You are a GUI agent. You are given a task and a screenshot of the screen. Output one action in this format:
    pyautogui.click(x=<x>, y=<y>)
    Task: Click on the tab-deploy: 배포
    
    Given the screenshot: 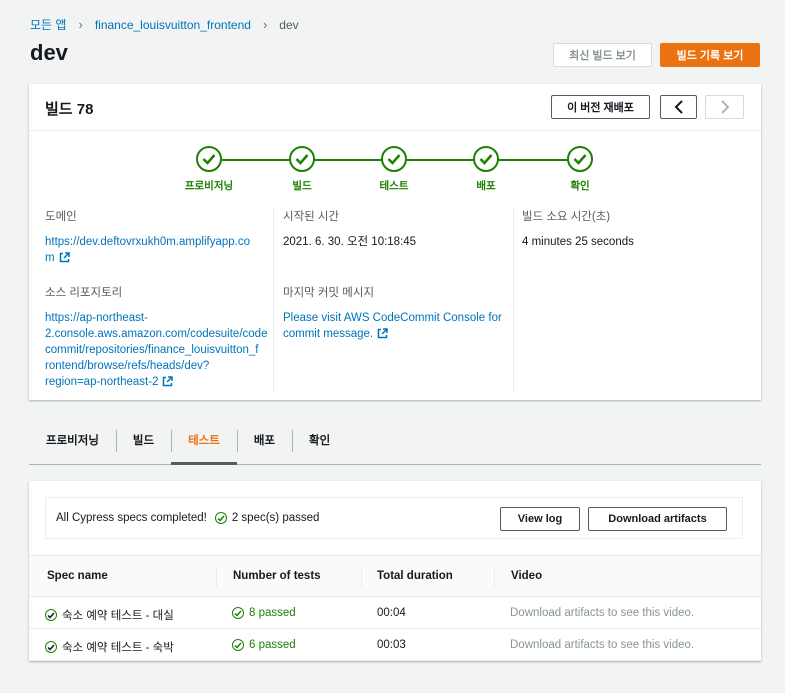 What is the action you would take?
    pyautogui.click(x=264, y=440)
    